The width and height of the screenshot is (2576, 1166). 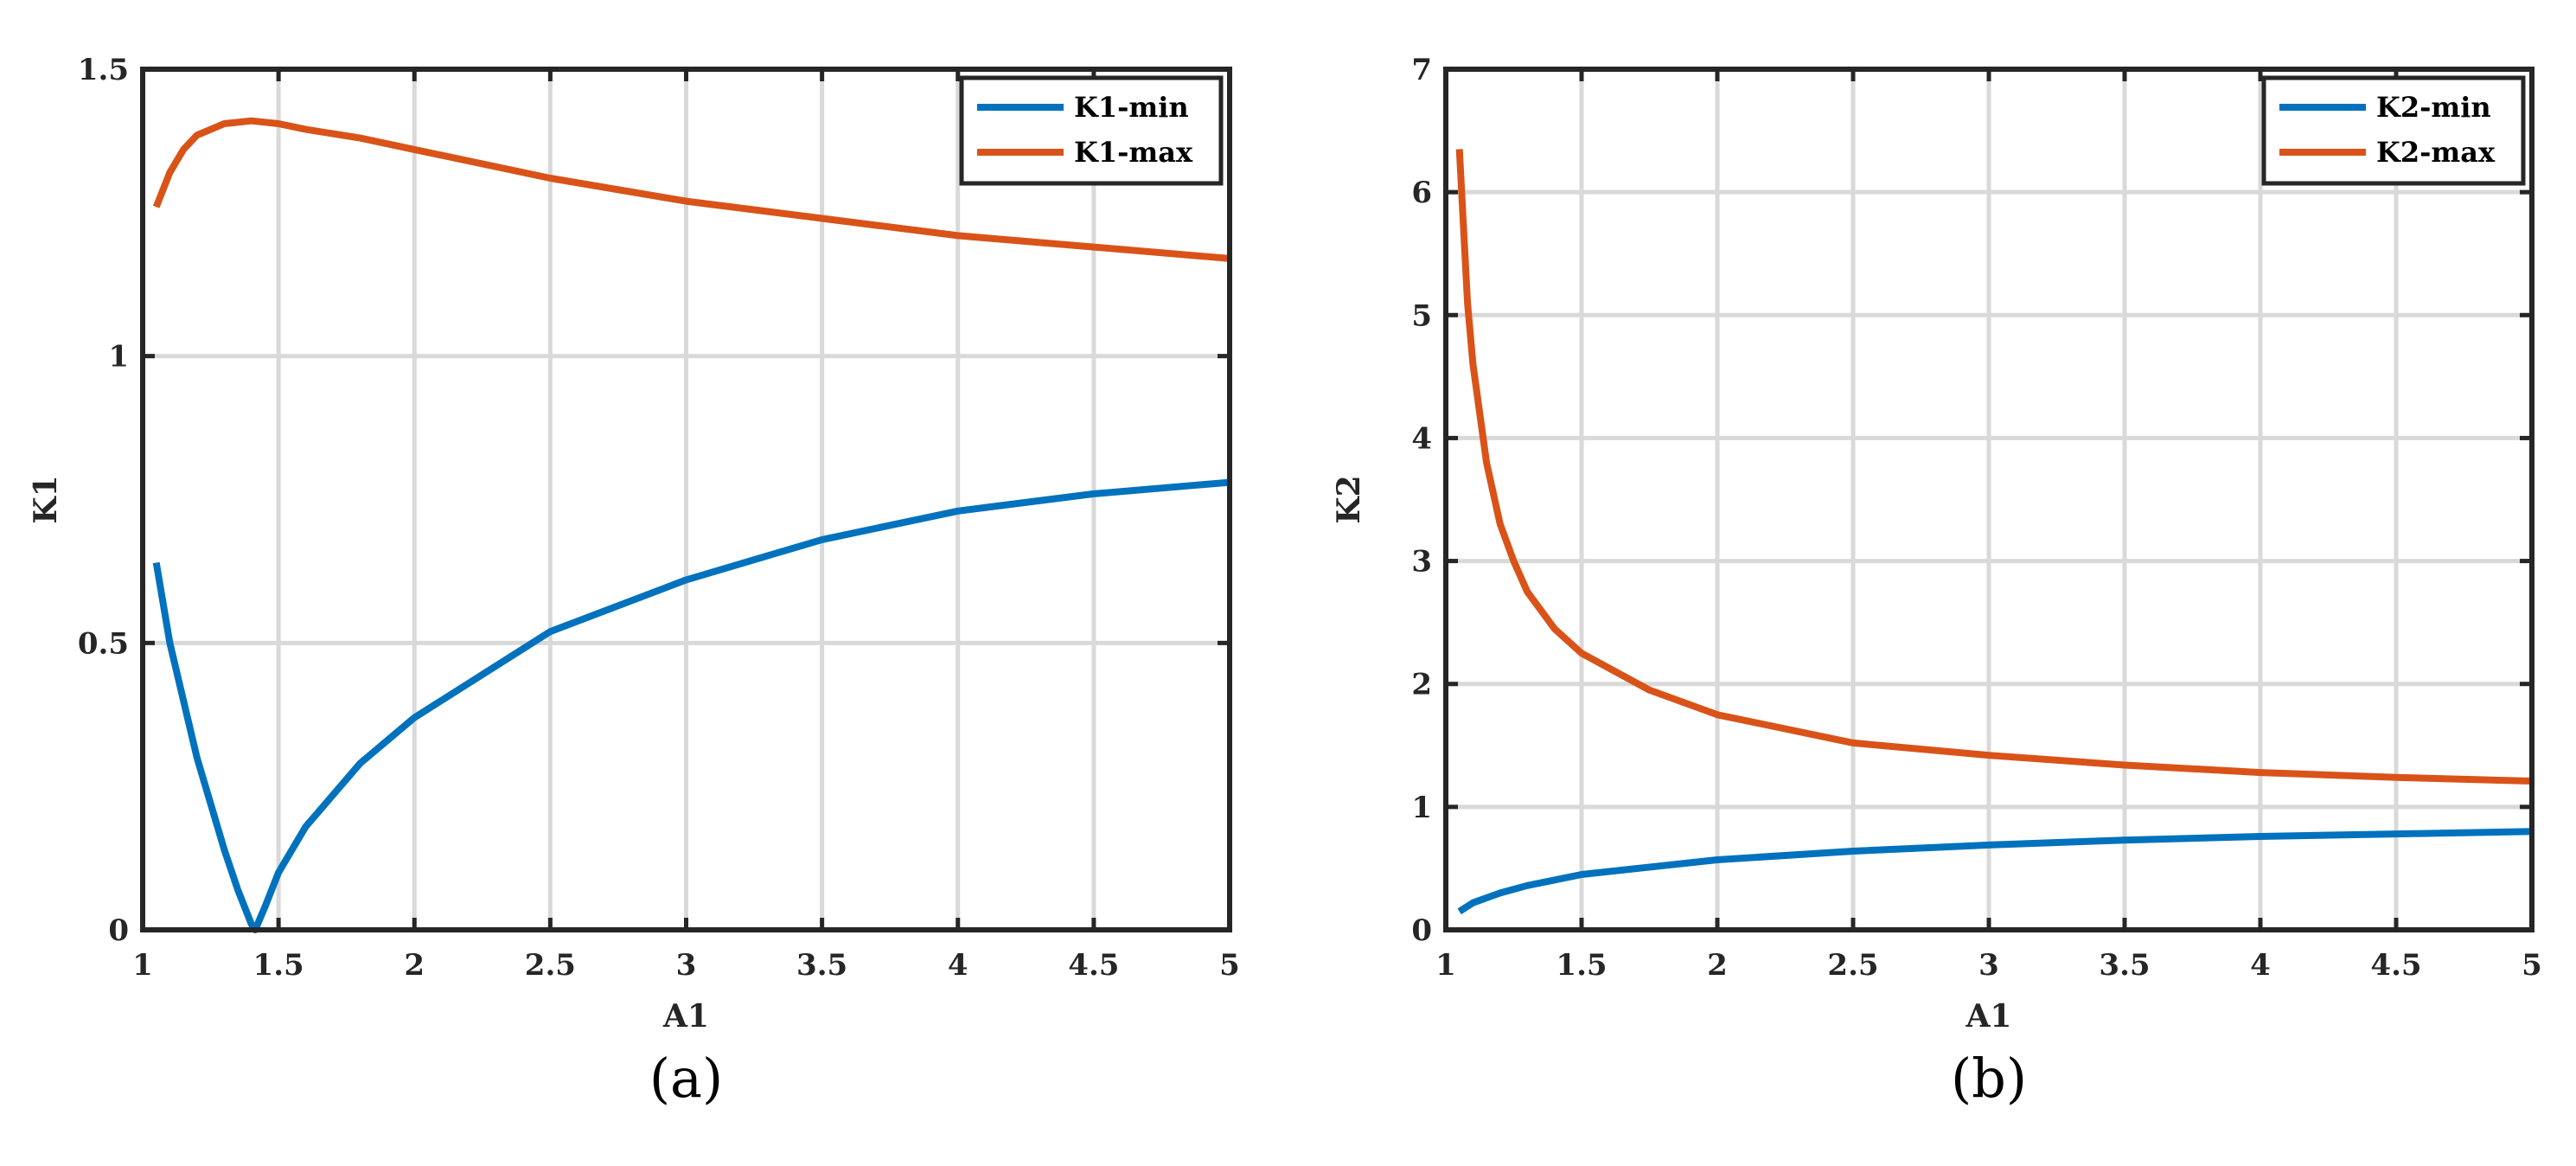 I want to click on legend-label-k2-min: K2-min, so click(x=2433, y=107).